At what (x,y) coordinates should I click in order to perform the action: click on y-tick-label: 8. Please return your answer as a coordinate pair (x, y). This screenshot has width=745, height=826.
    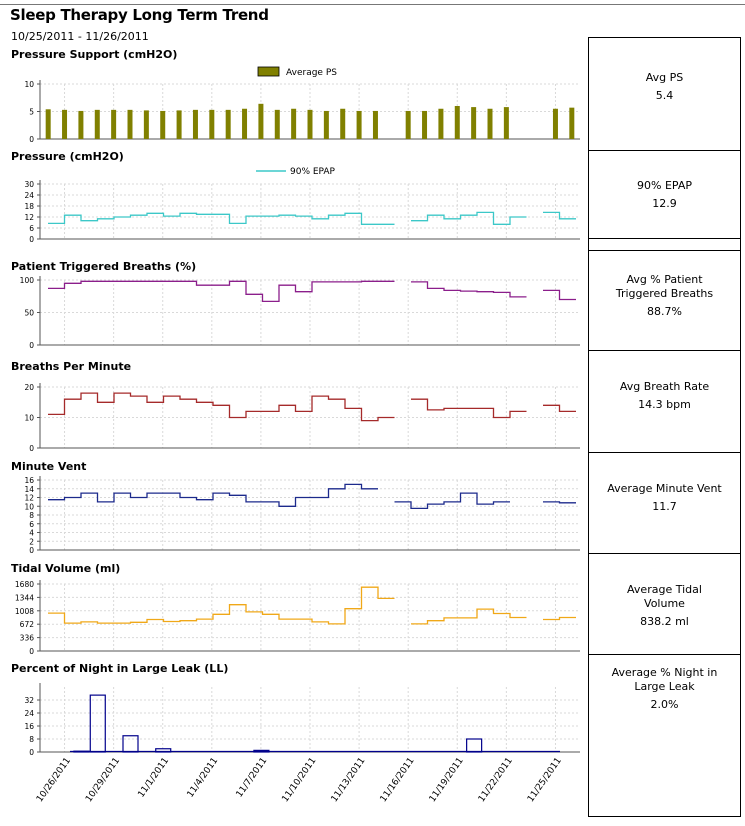
    Looking at the image, I should click on (31, 739).